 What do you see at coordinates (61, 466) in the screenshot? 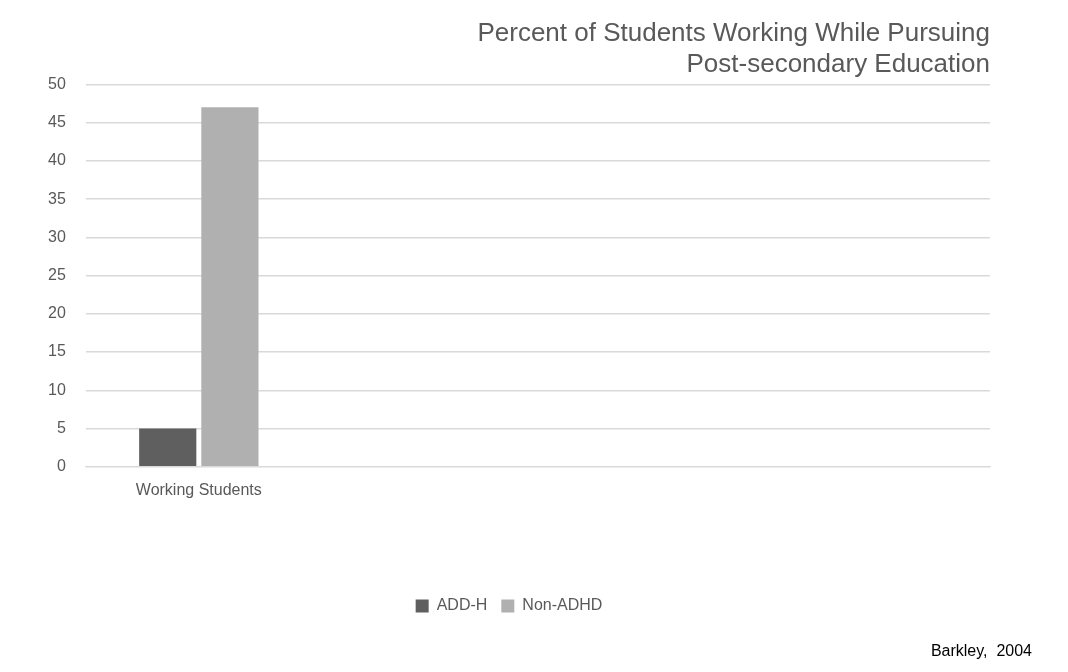
I see `y-tick-label: 0` at bounding box center [61, 466].